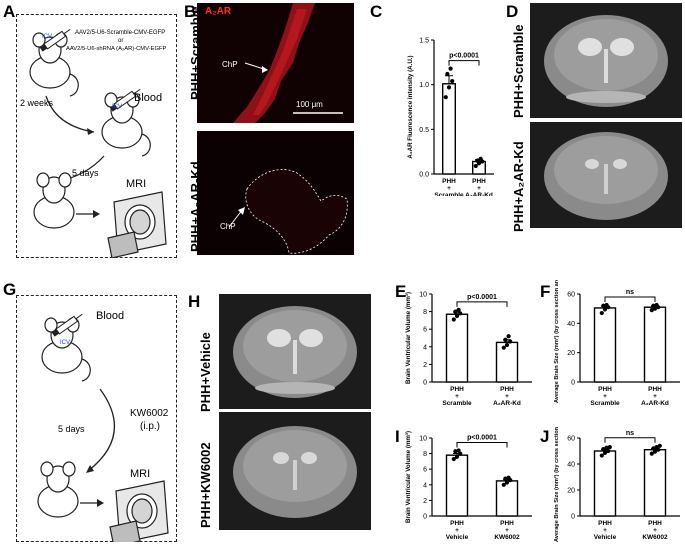  What do you see at coordinates (9, 11) in the screenshot?
I see `panel-letter-a: A` at bounding box center [9, 11].